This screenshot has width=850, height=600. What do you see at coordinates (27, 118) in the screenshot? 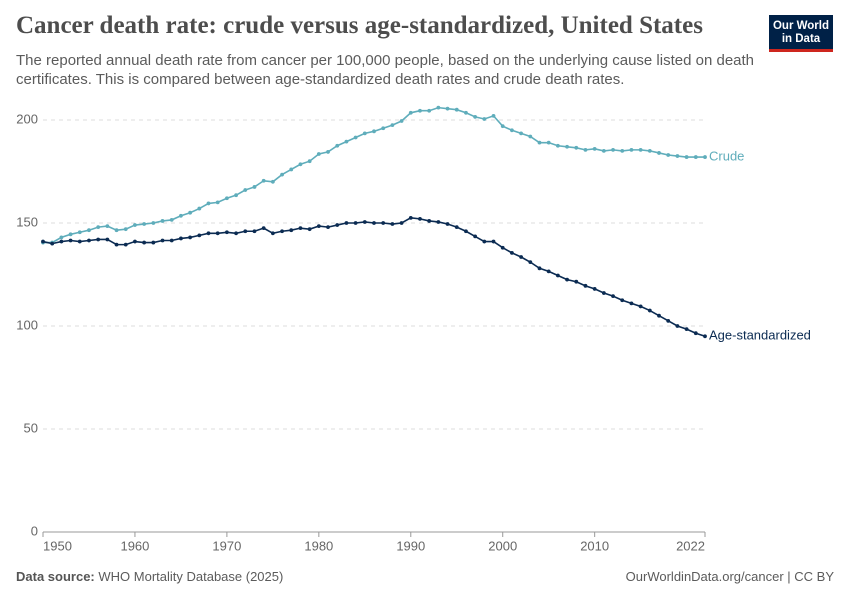
I see `y-tick-label: 200` at bounding box center [27, 118].